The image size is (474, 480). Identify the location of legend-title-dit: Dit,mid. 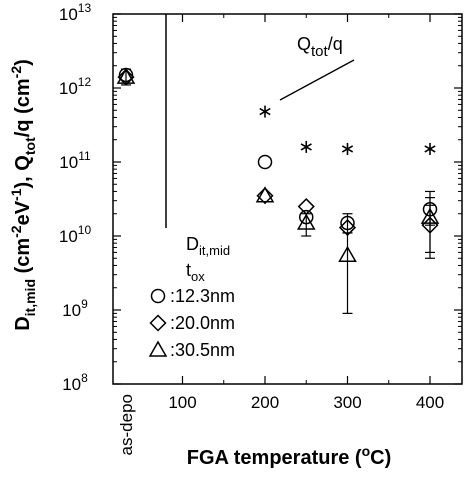
(208, 246).